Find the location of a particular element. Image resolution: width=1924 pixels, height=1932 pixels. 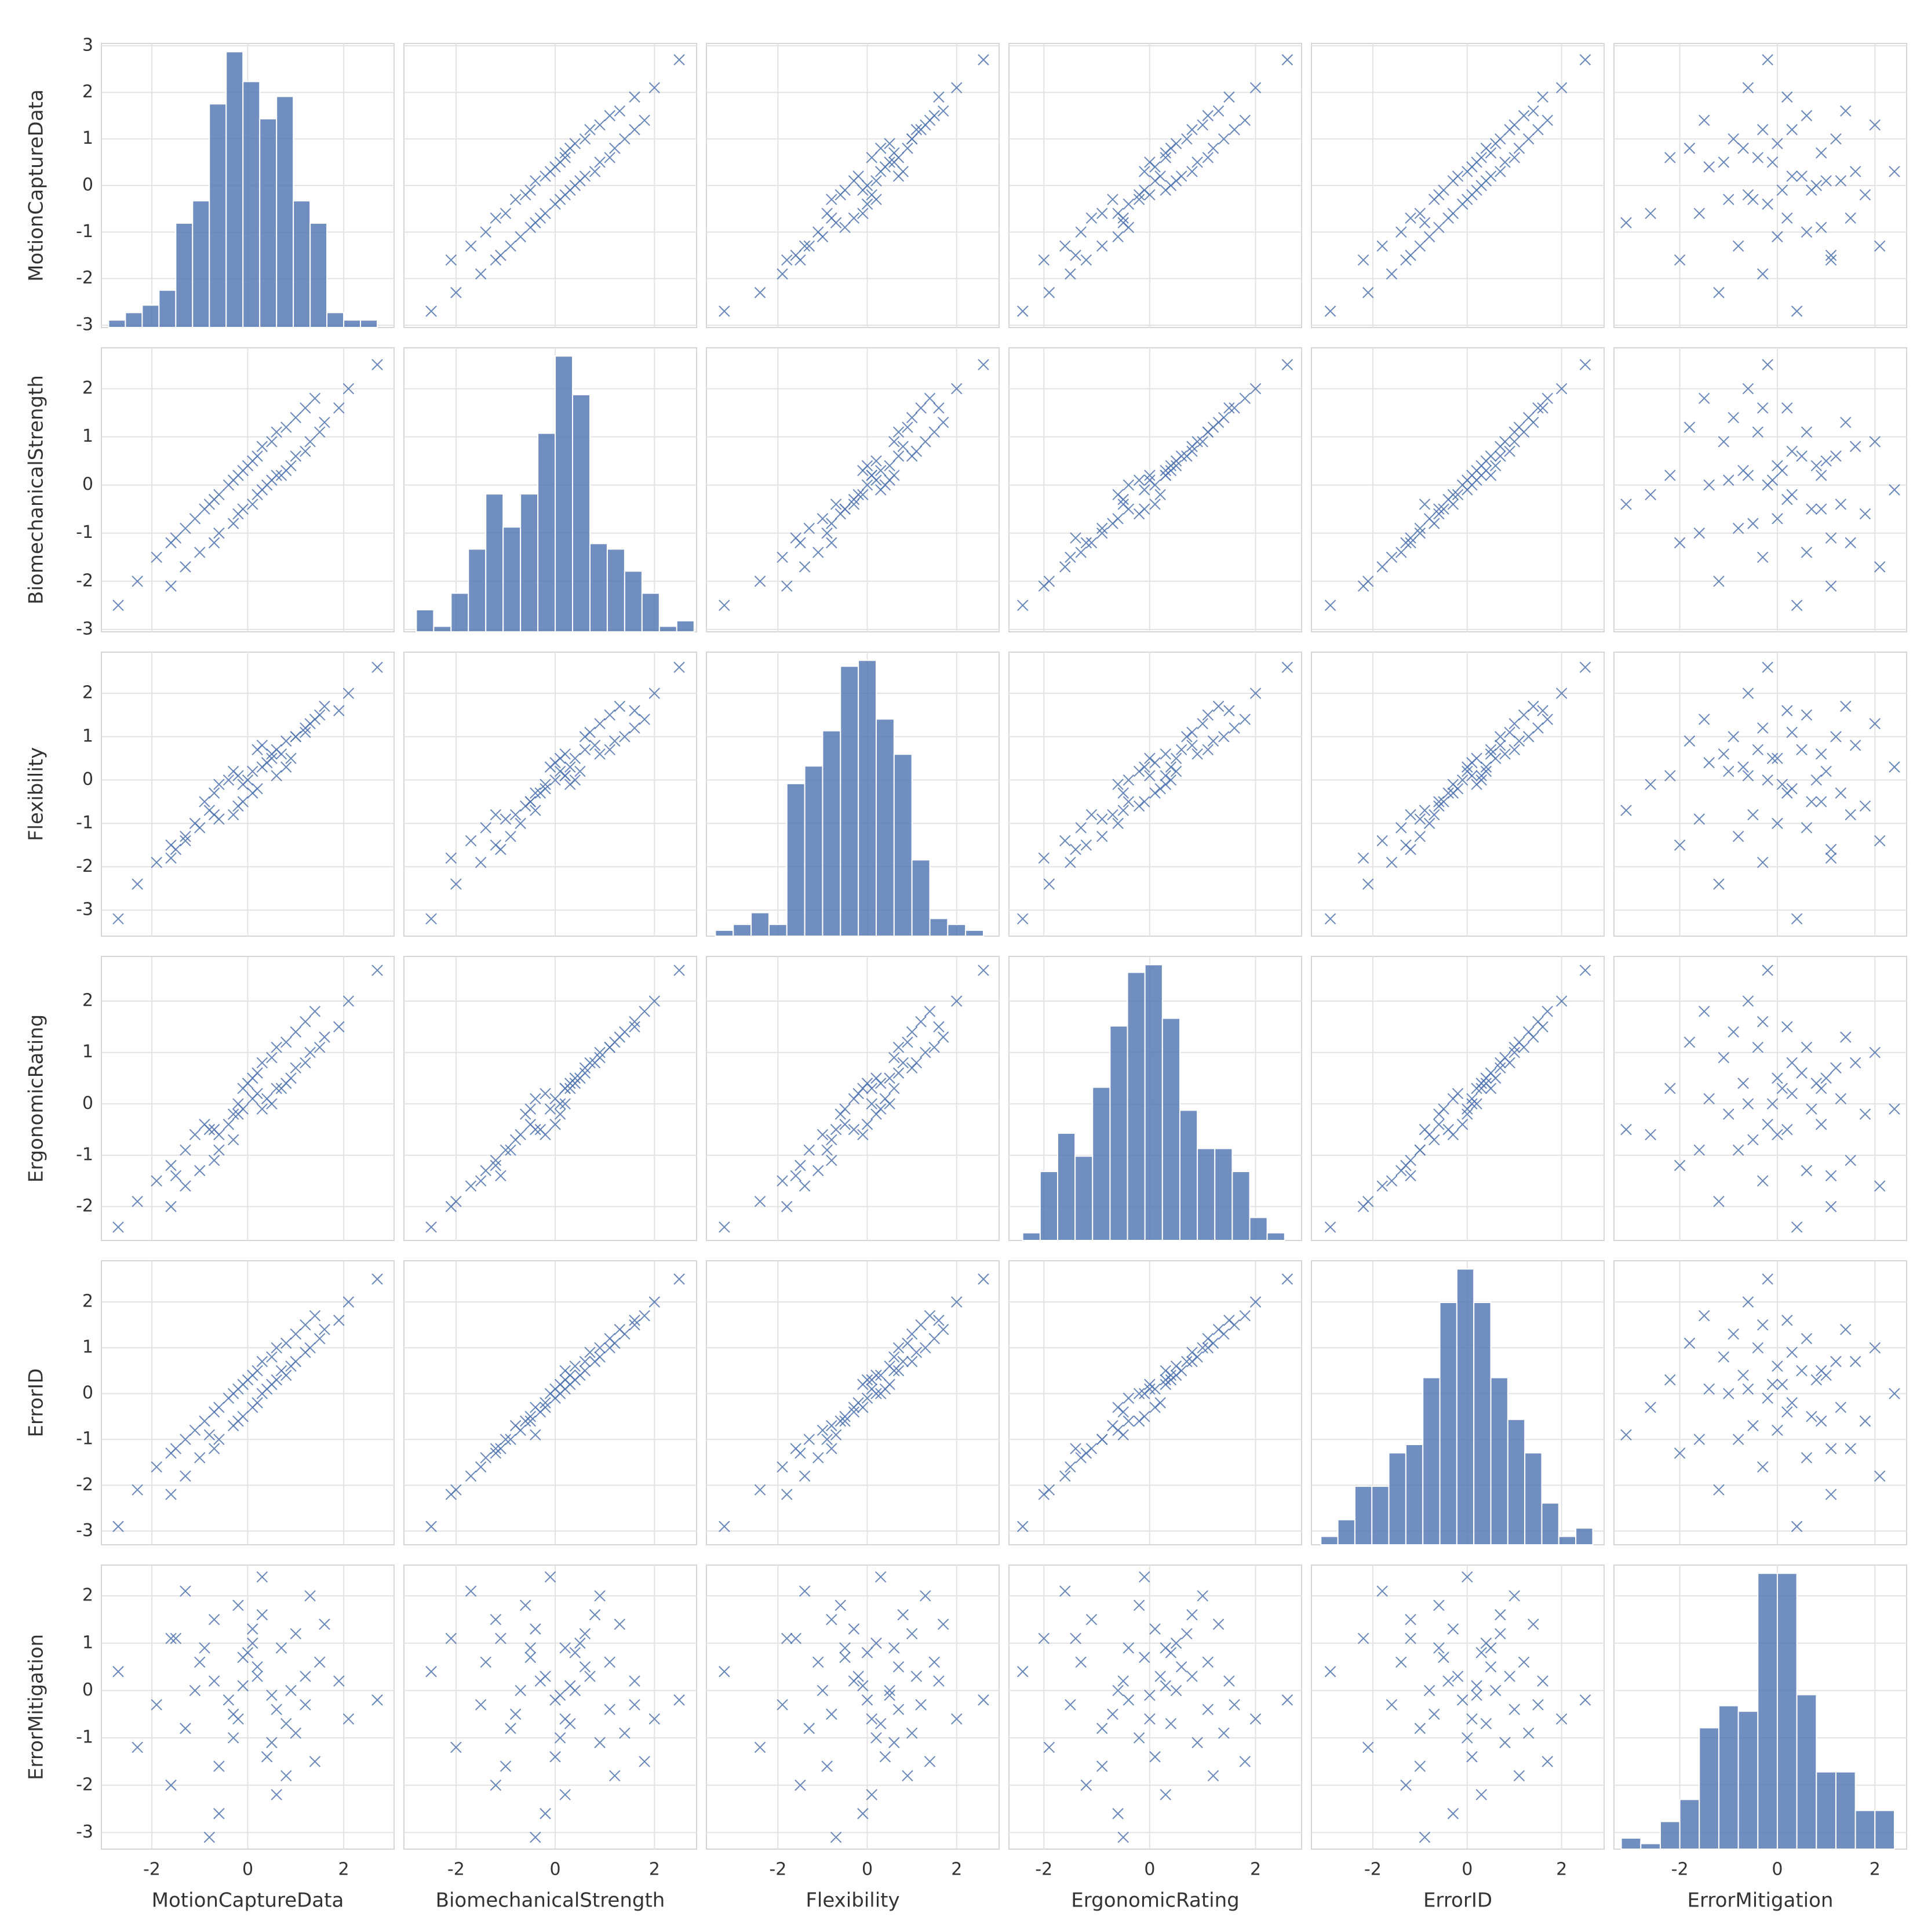

y-tick-label: 3 is located at coordinates (88, 45).